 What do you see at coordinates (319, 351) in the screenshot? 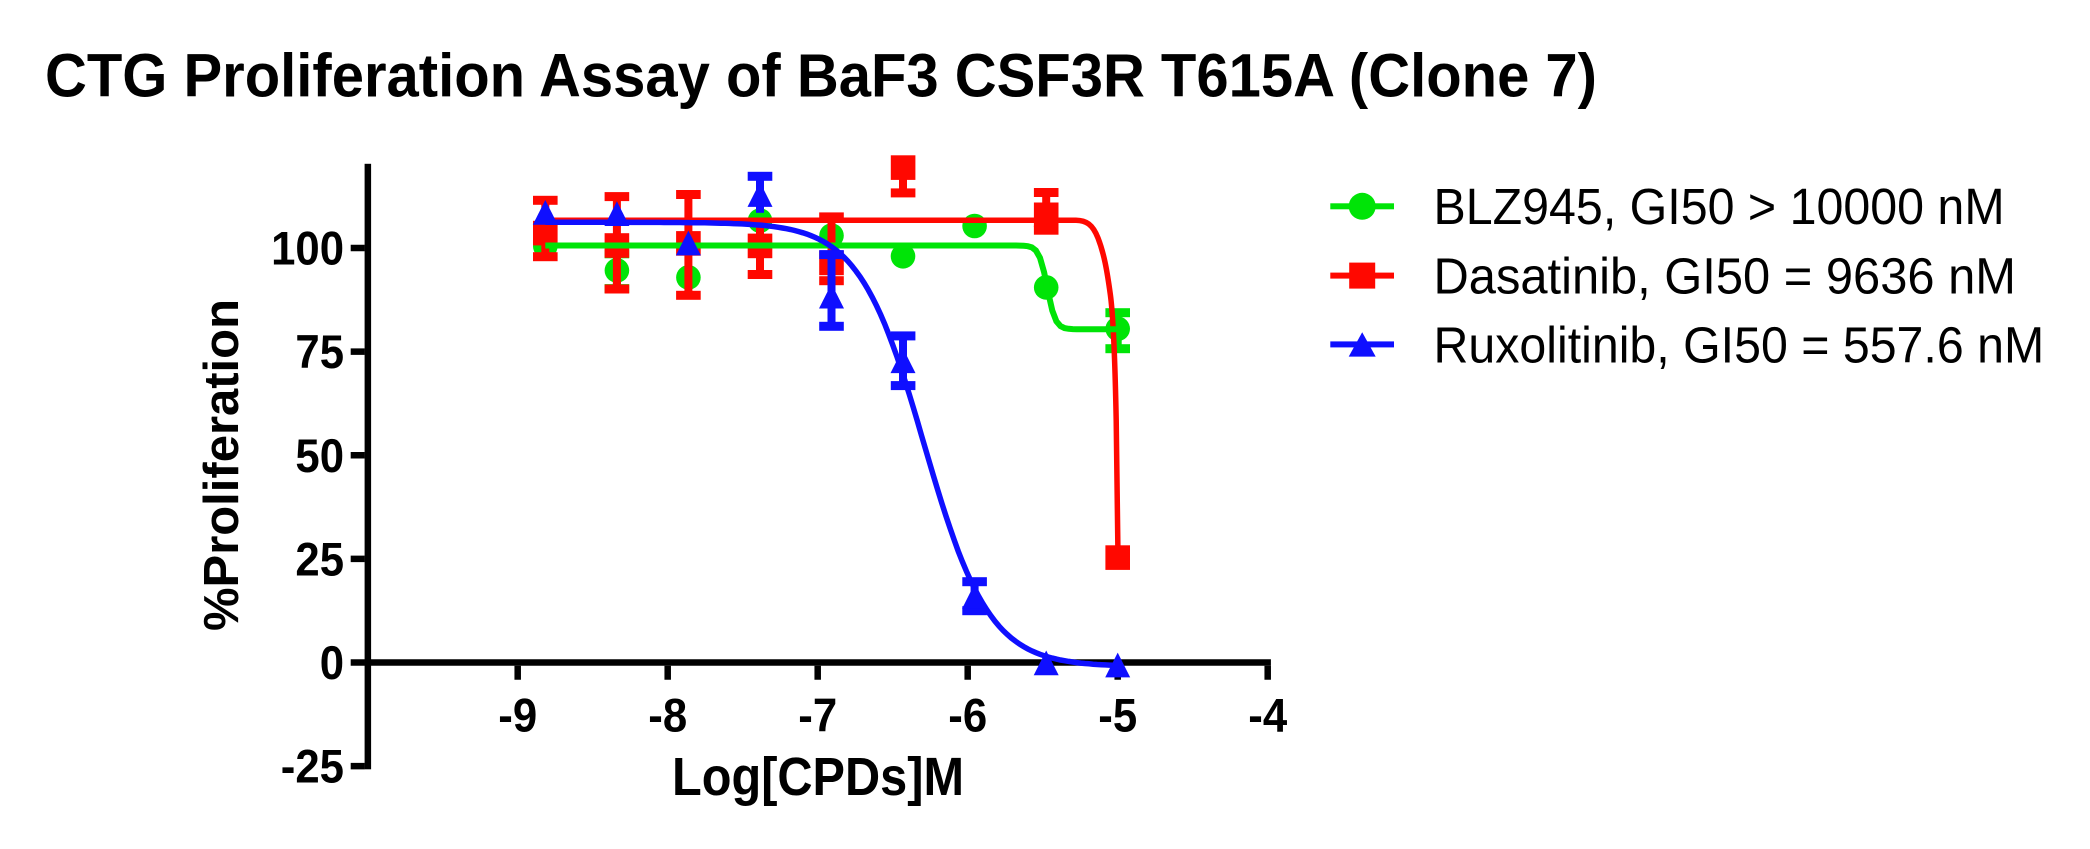
I see `svg-text: 75` at bounding box center [319, 351].